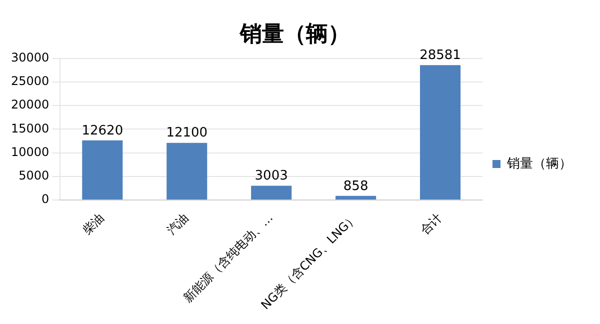 This screenshot has width=600, height=324. What do you see at coordinates (30, 128) in the screenshot?
I see `y-tick-label: 15000` at bounding box center [30, 128].